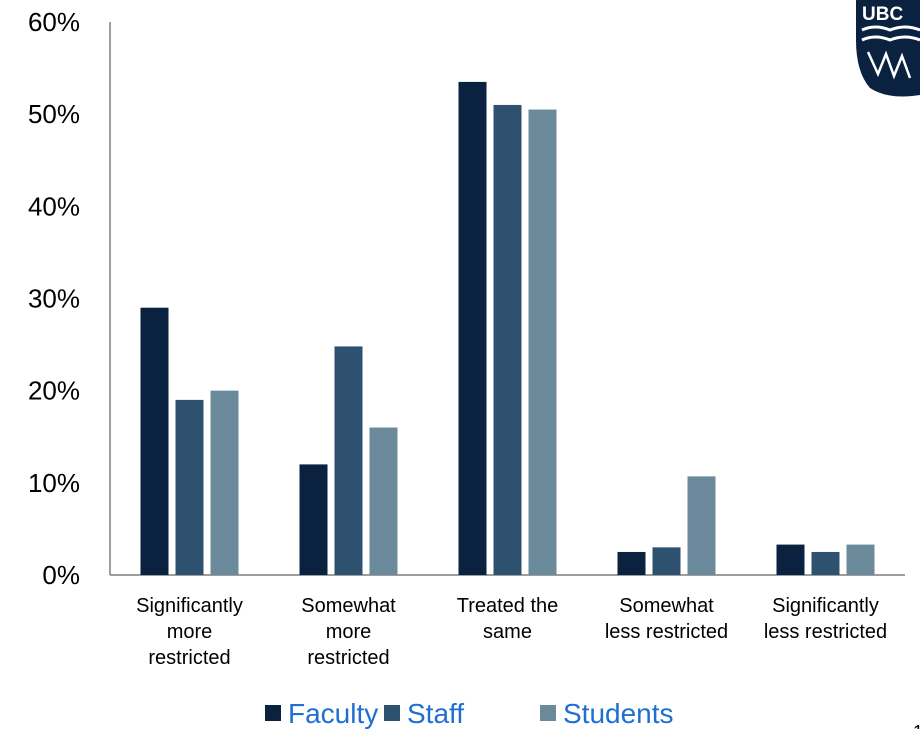 The height and width of the screenshot is (729, 920). I want to click on y-tick-label: 30%, so click(54, 299).